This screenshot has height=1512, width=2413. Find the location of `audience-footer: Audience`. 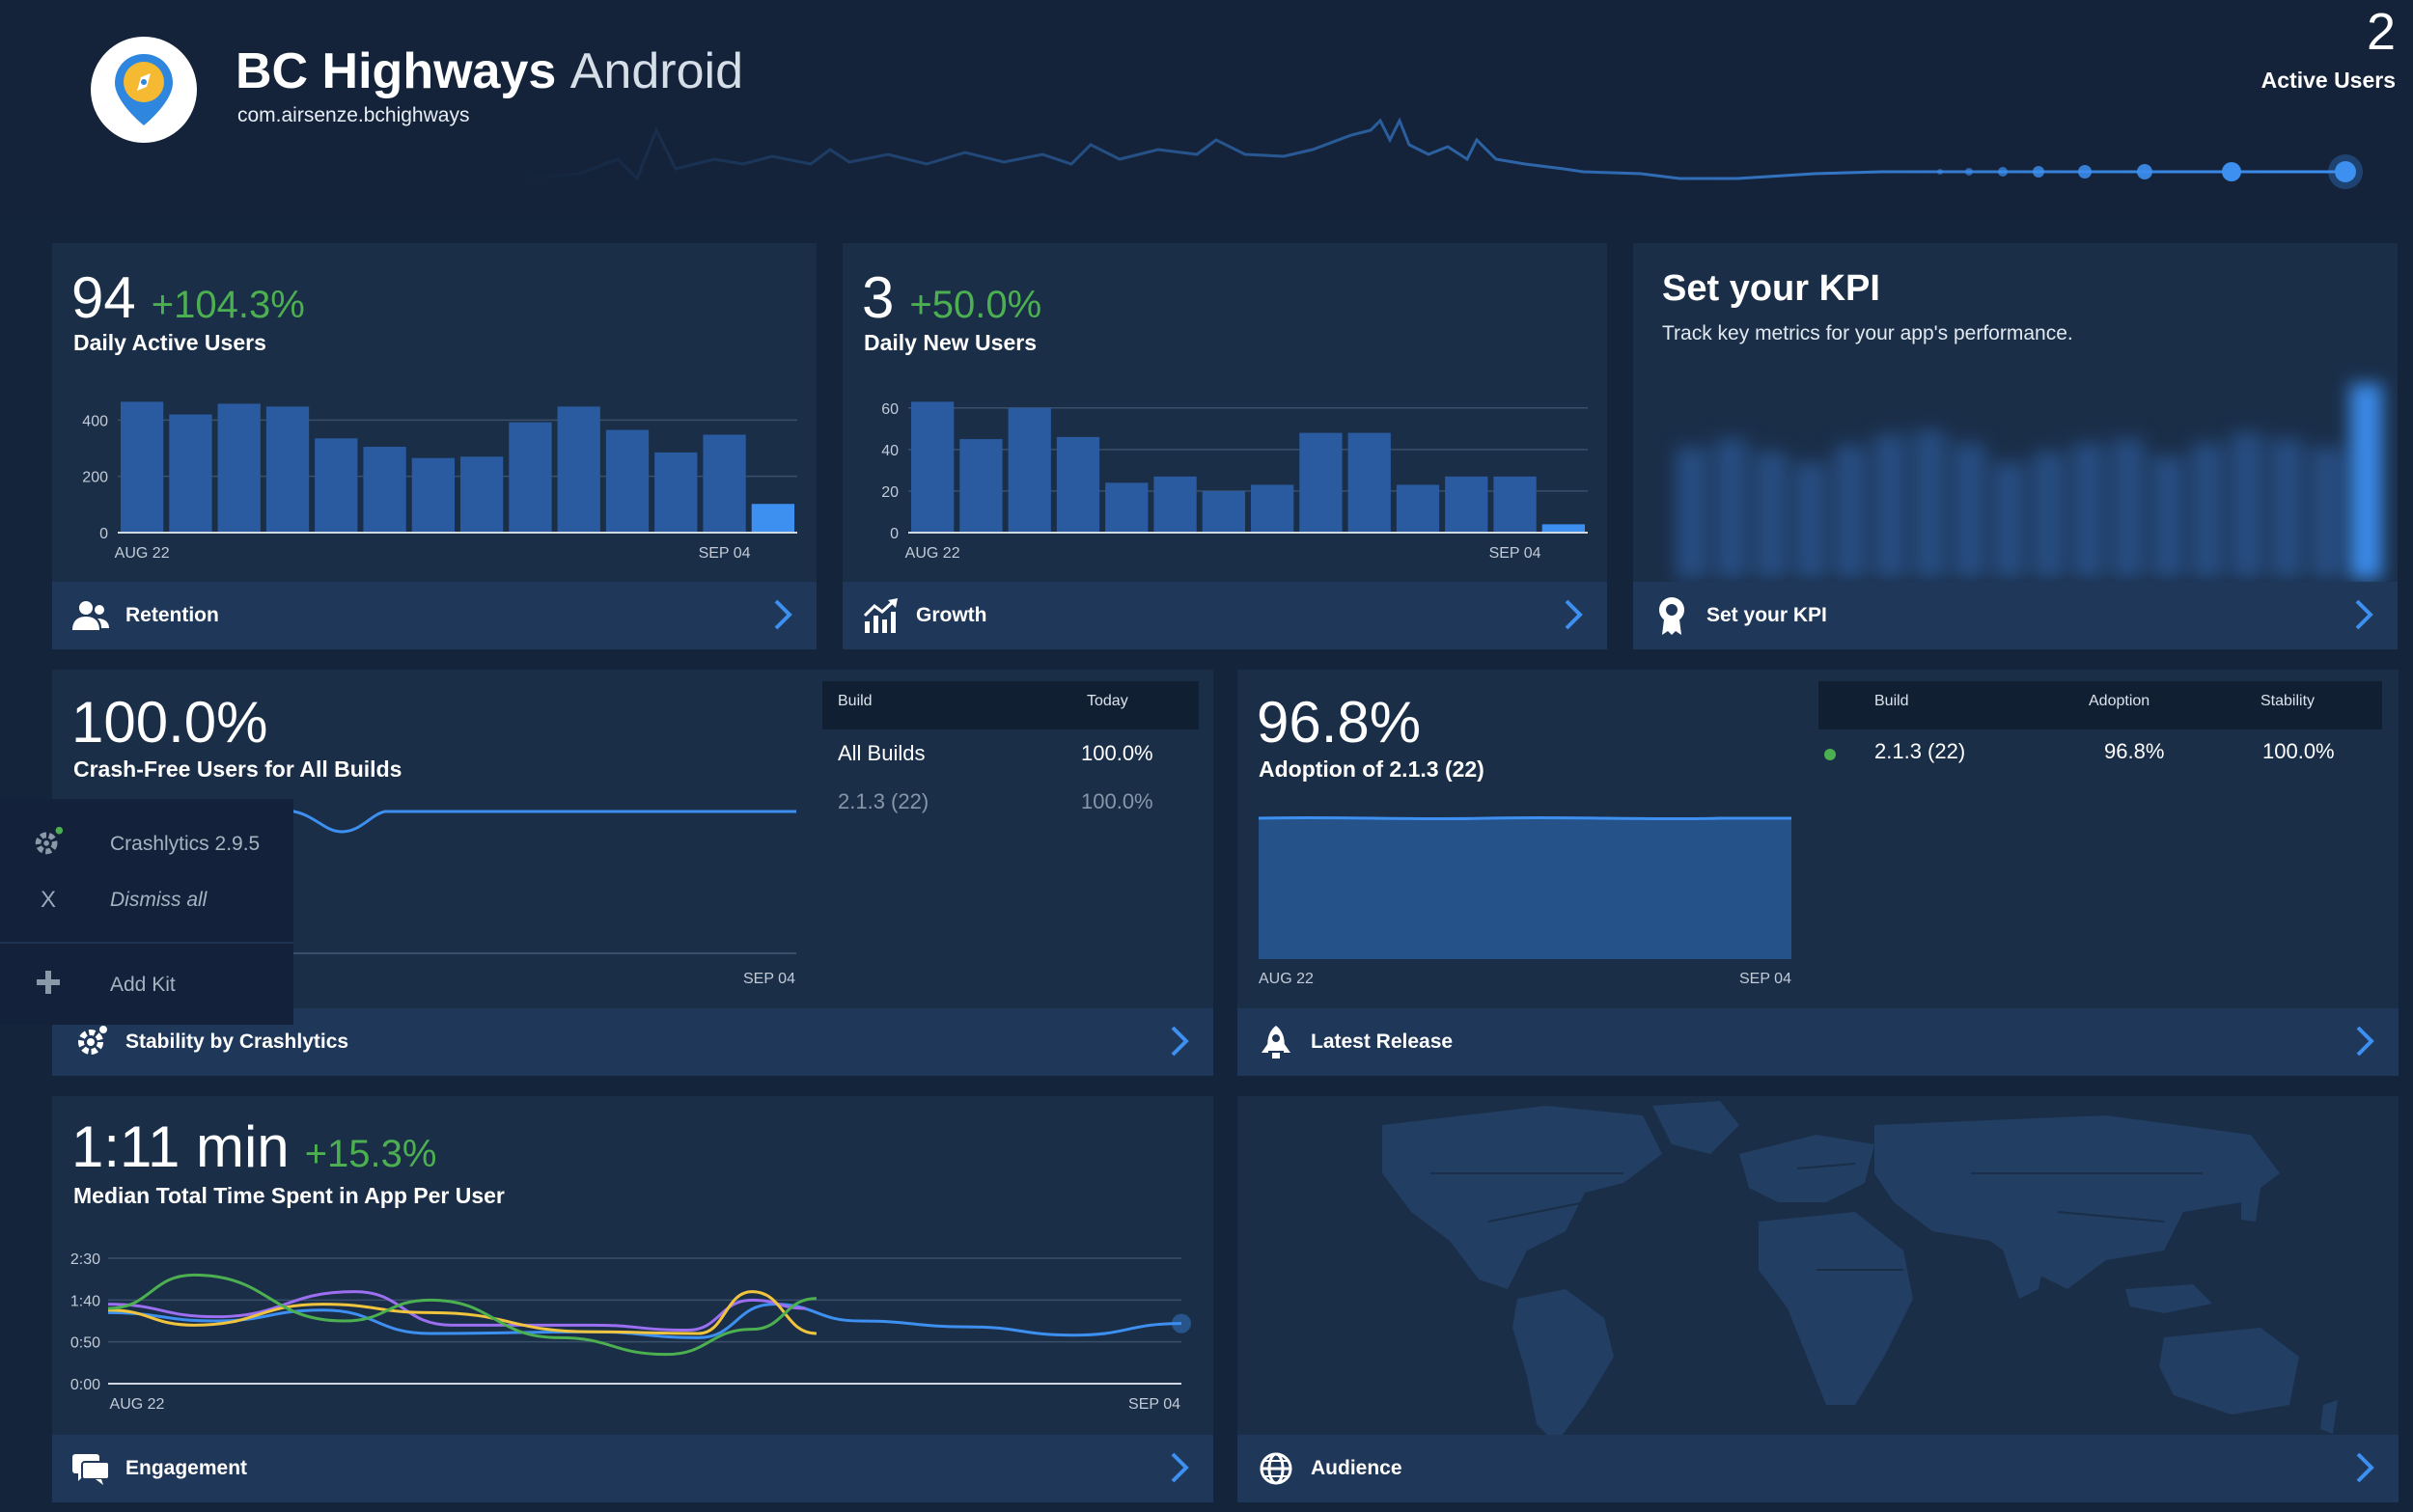

audience-footer: Audience is located at coordinates (1818, 1468).